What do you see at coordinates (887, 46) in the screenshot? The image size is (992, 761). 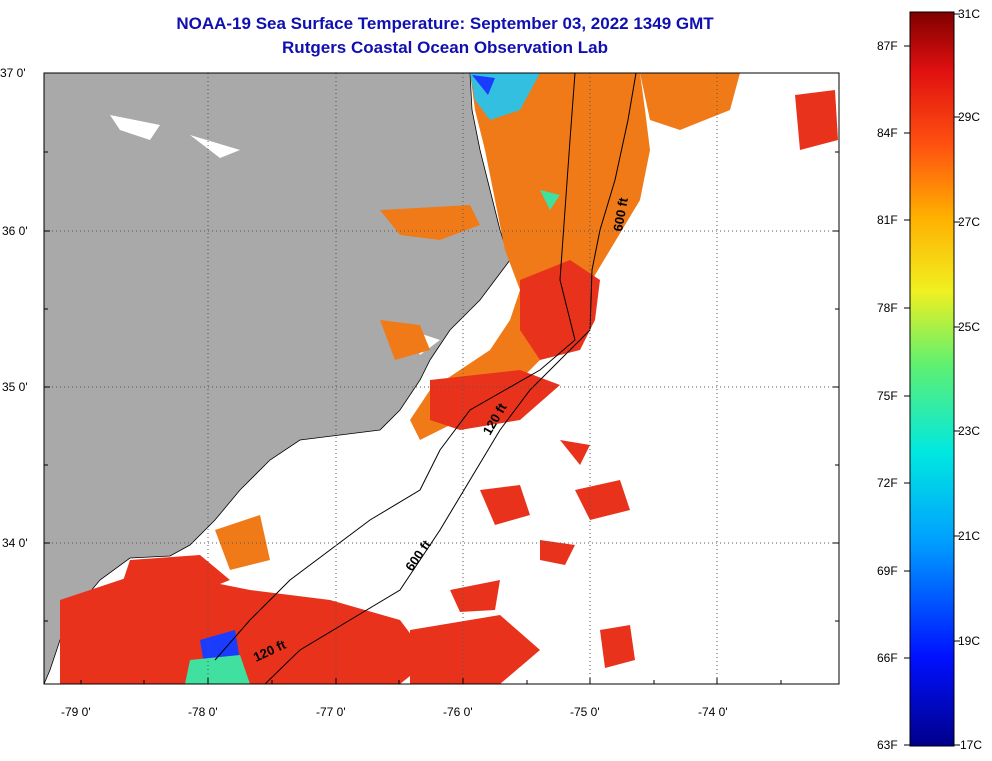 I see `colorbar-f-87: 87F` at bounding box center [887, 46].